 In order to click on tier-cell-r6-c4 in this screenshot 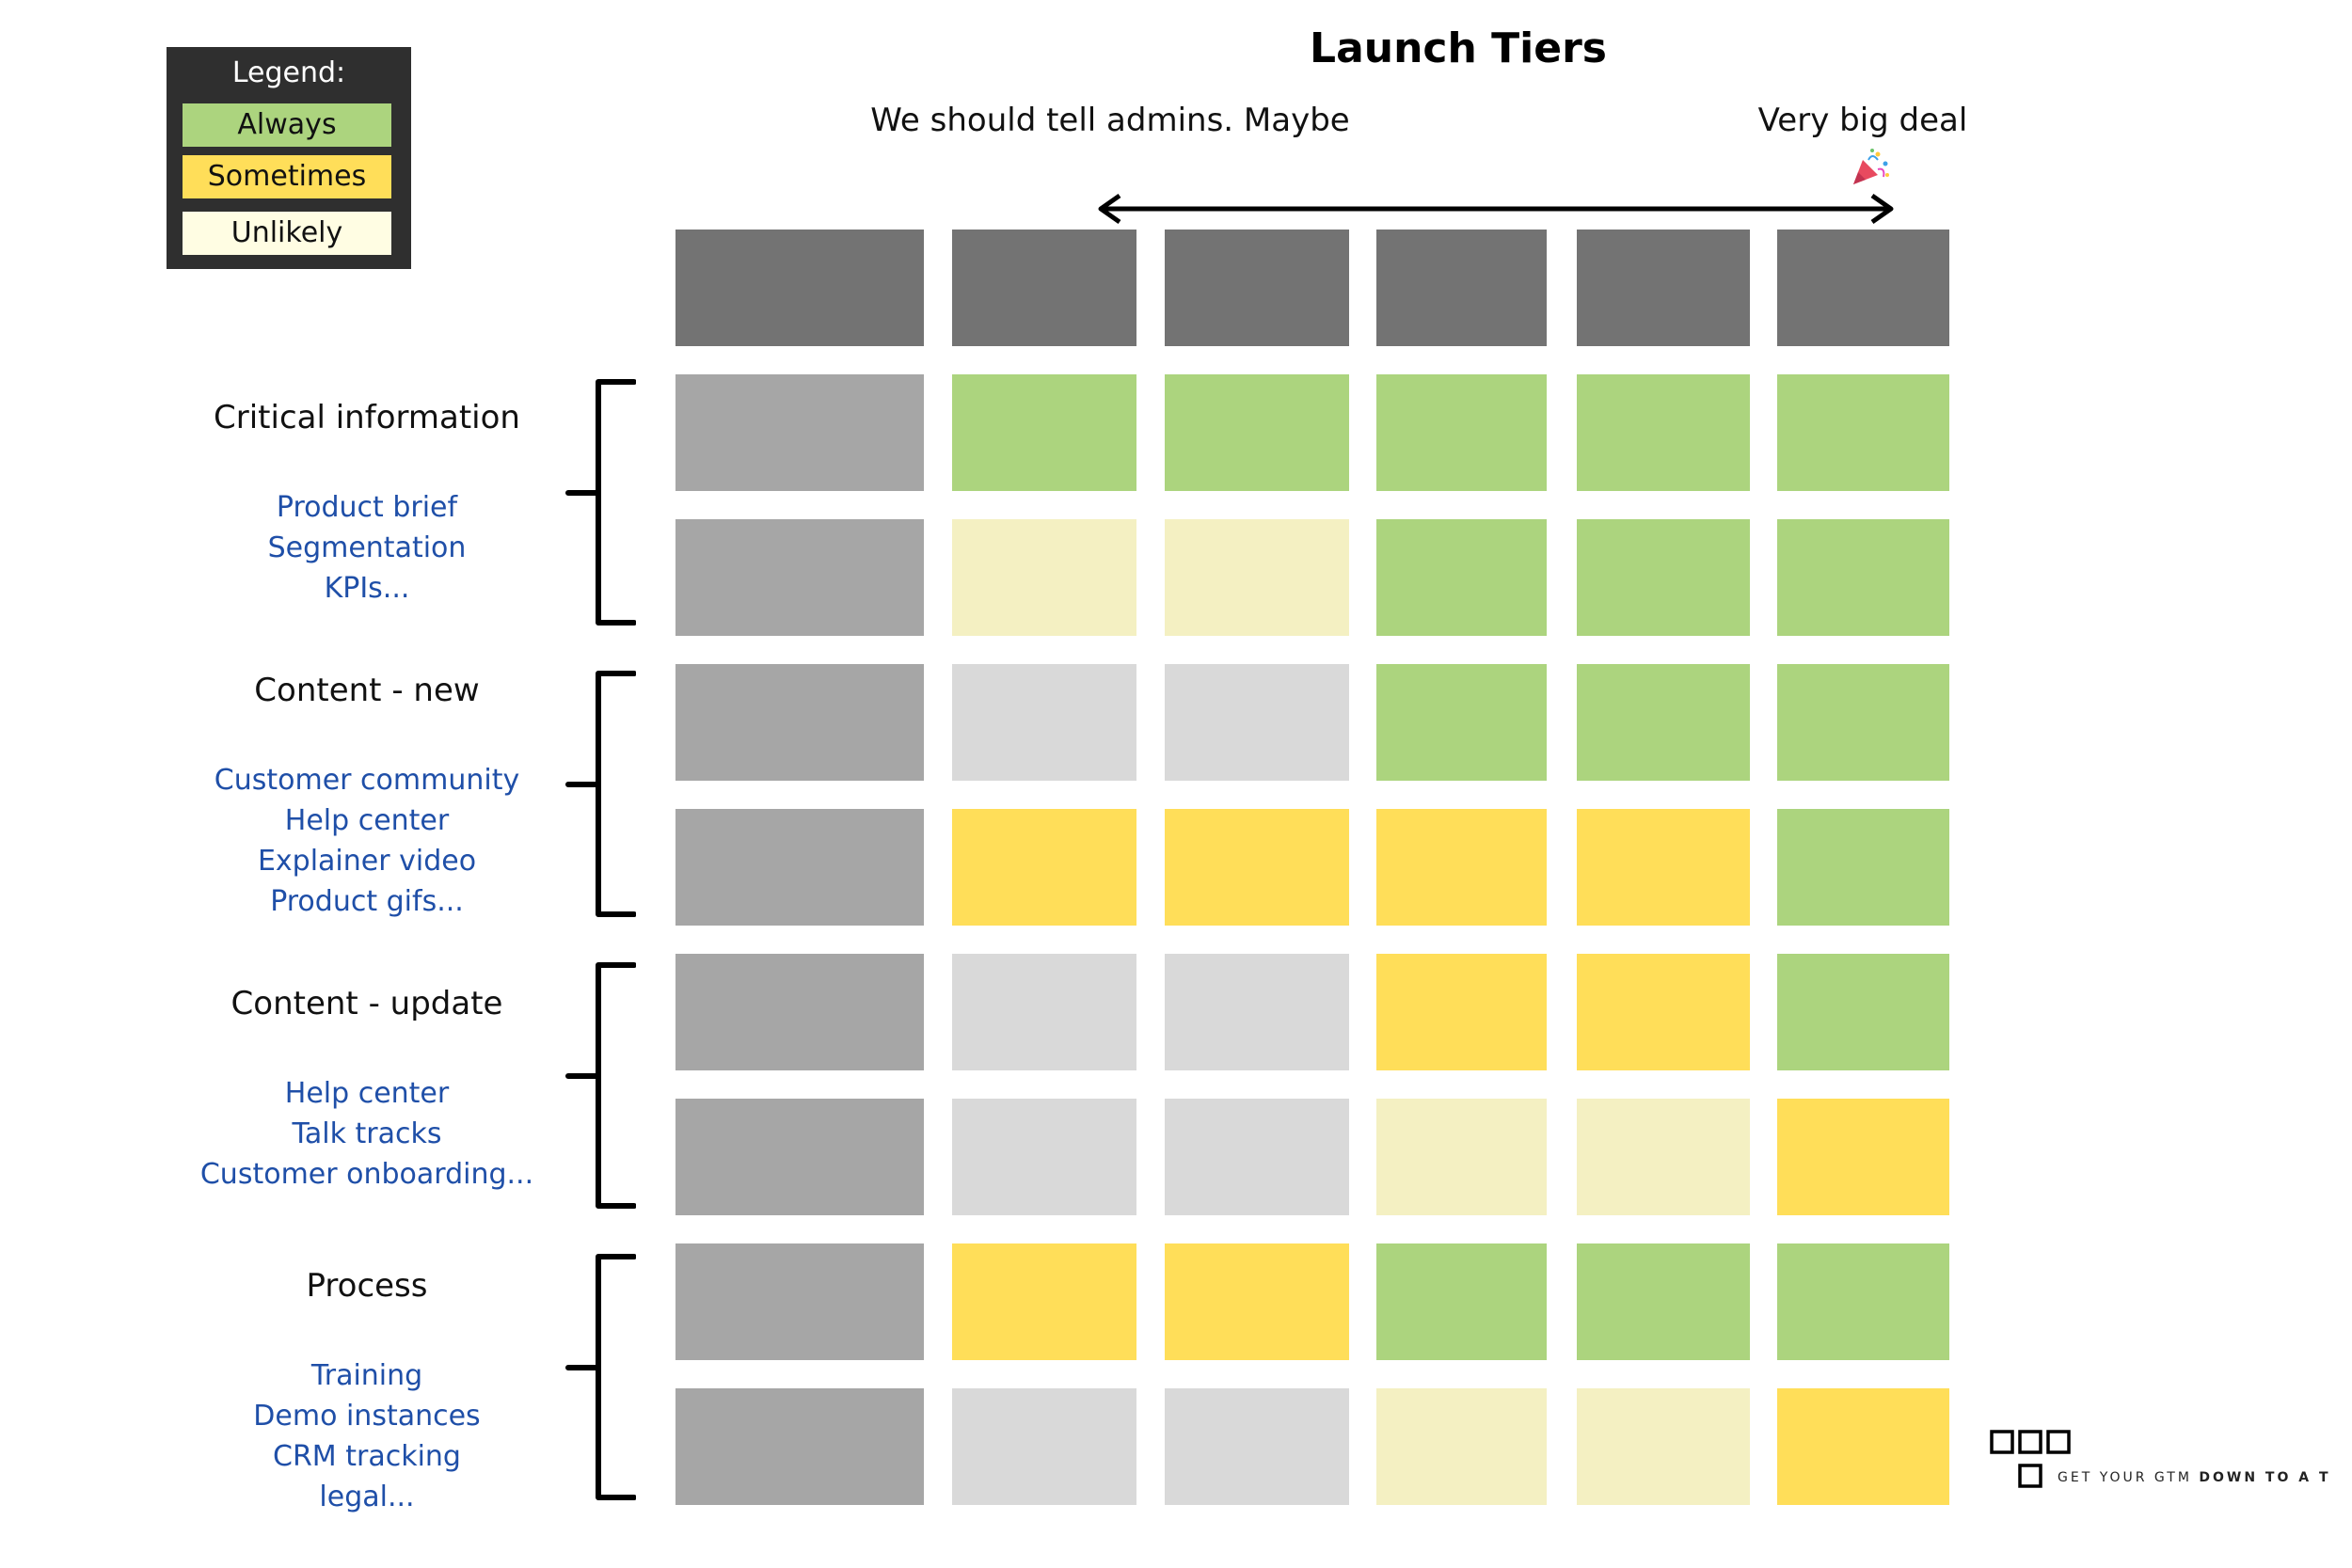, I will do `click(1863, 1301)`.